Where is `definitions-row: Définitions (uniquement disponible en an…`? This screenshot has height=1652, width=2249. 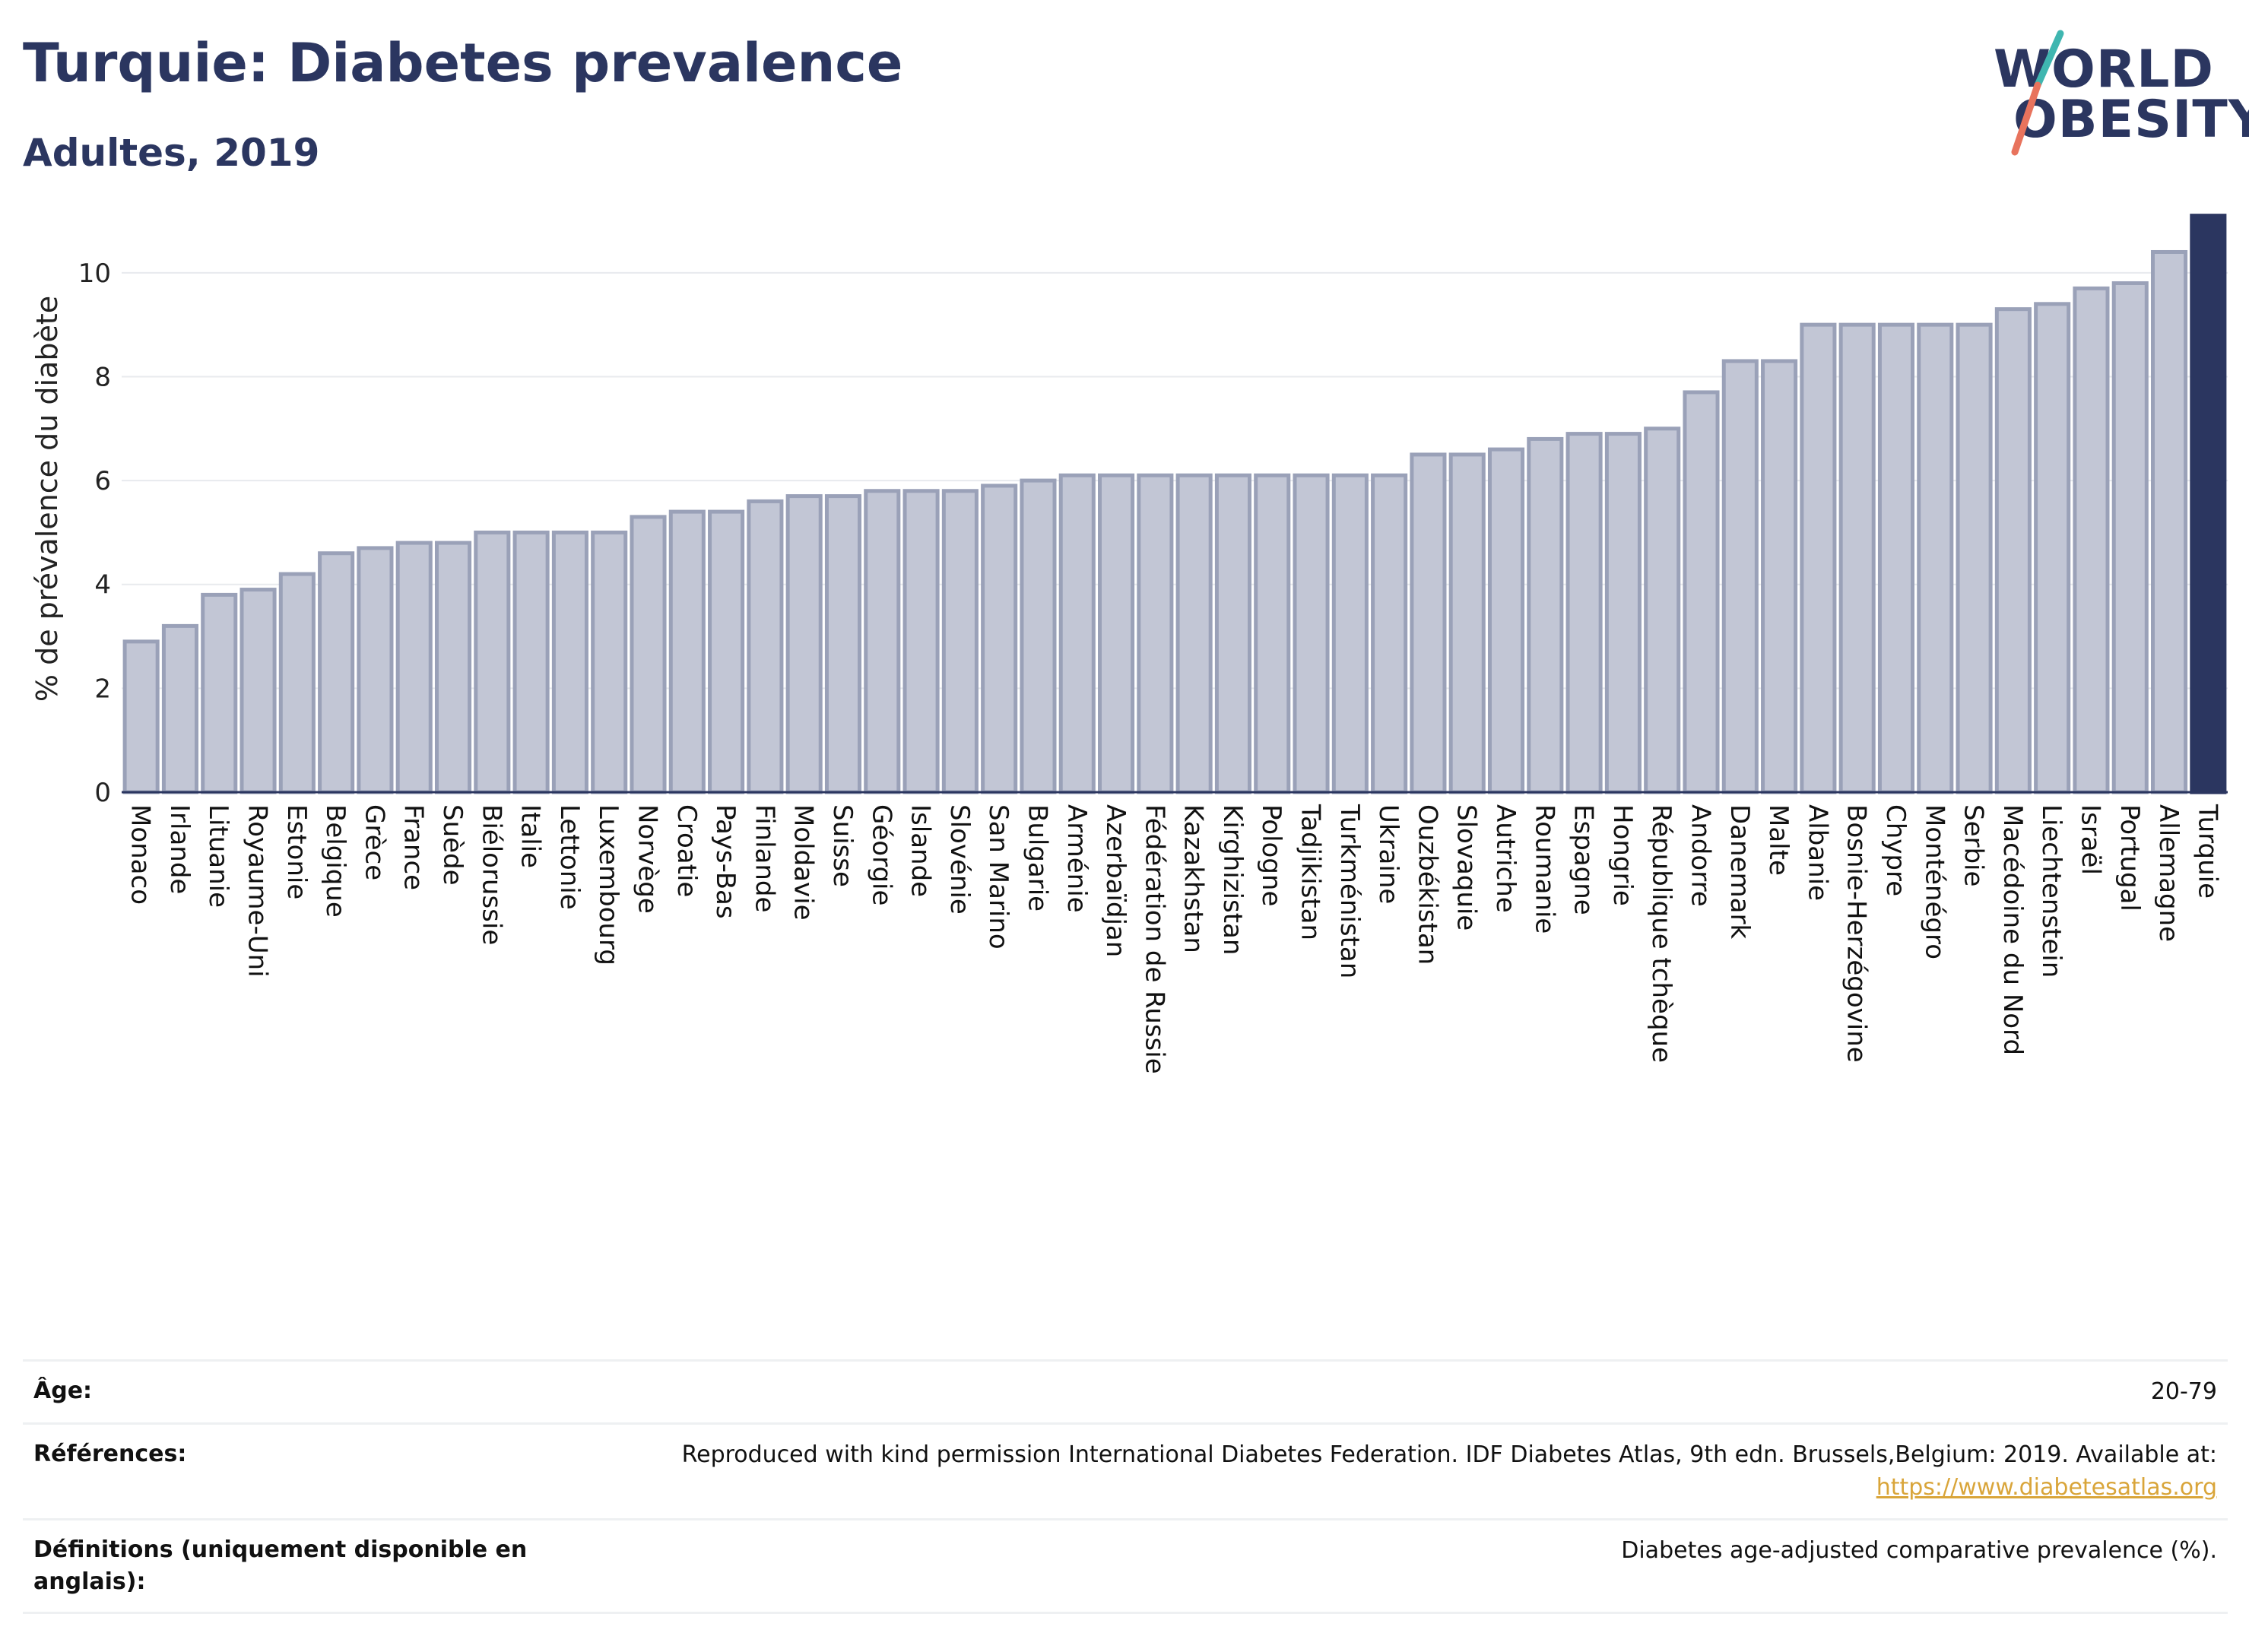 definitions-row: Définitions (uniquement disponible en an… is located at coordinates (1125, 1565).